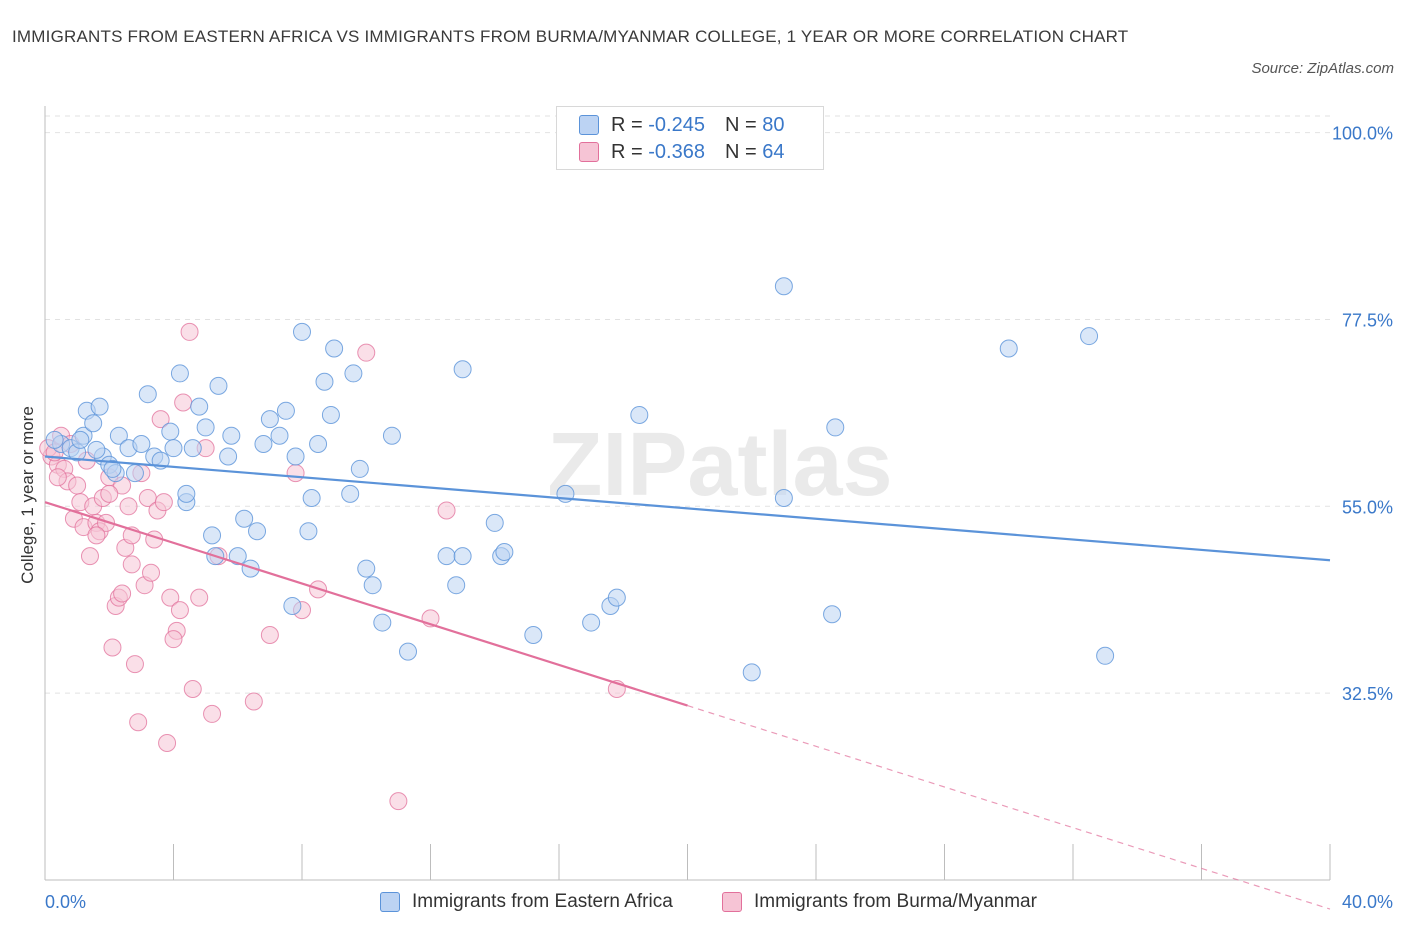  Describe the element at coordinates (687, 508) in the screenshot. I see `trend-line-eastern-africa` at that location.